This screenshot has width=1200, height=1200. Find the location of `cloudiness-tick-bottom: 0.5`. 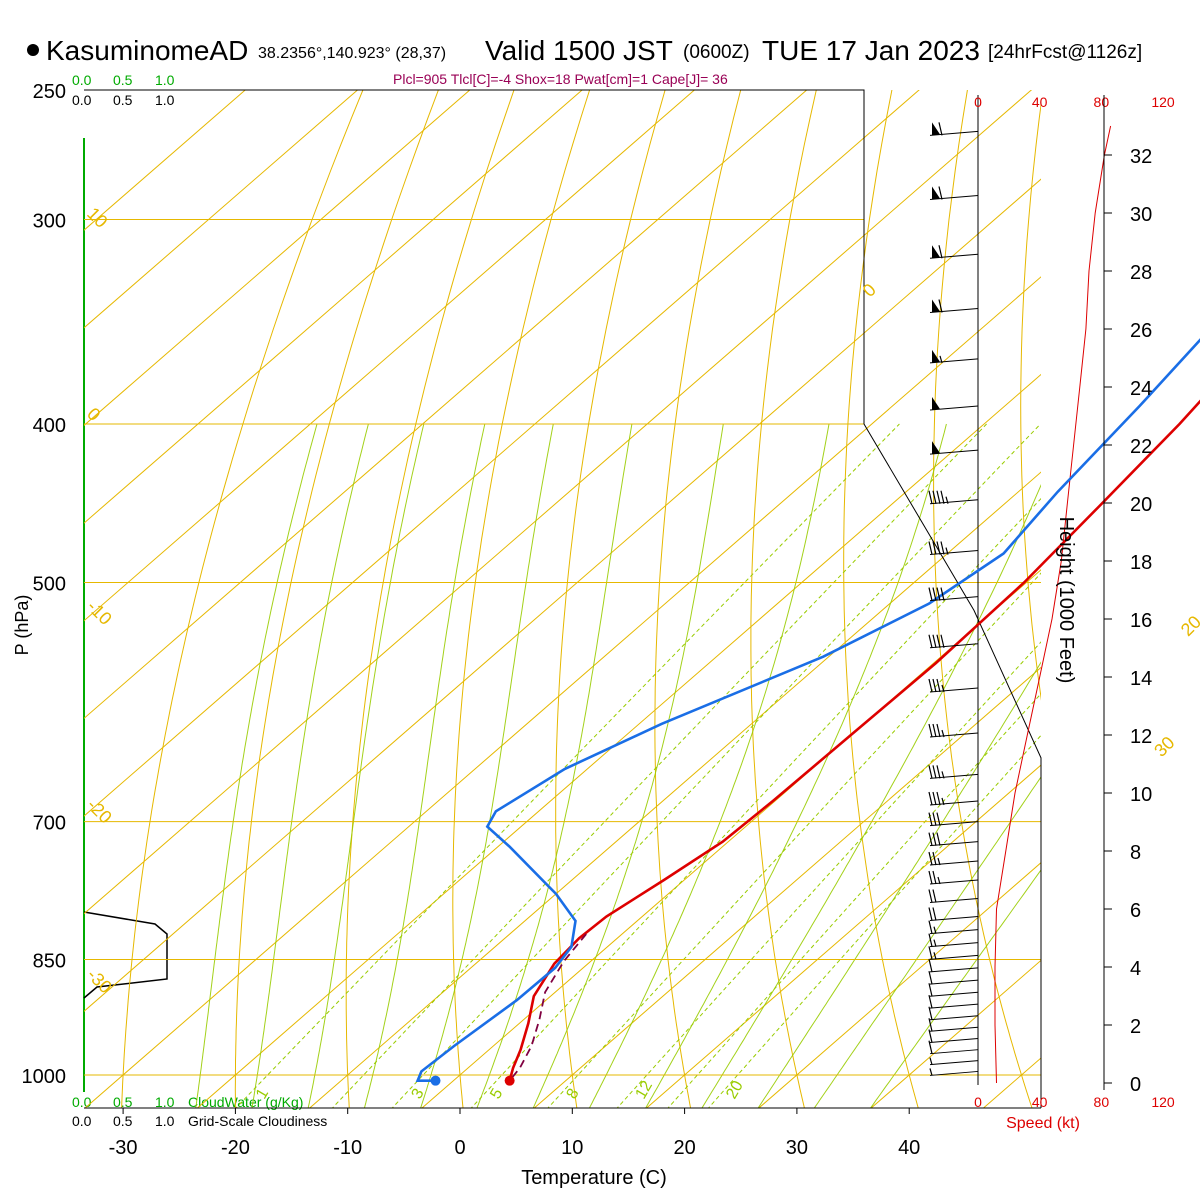

cloudiness-tick-bottom: 0.5 is located at coordinates (123, 1121).